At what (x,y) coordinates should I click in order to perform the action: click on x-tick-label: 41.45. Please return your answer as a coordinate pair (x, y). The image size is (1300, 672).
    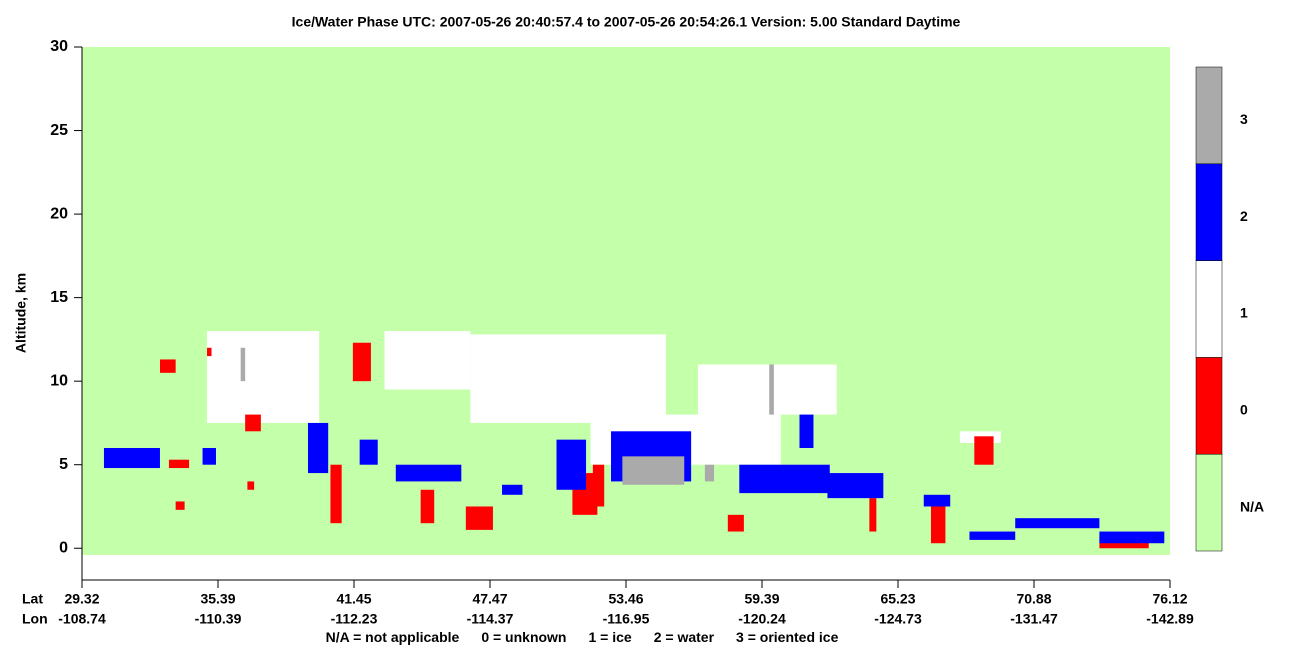
    Looking at the image, I should click on (353, 599).